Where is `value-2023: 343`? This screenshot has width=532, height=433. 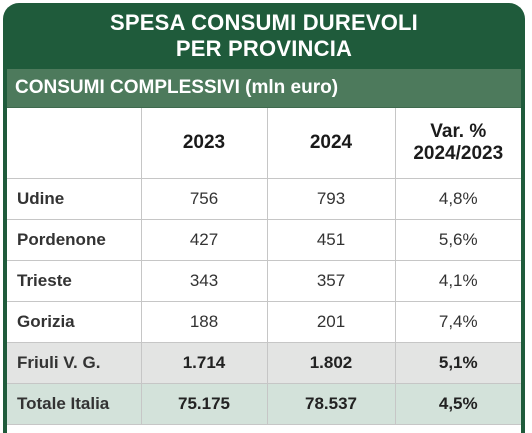
value-2023: 343 is located at coordinates (204, 281).